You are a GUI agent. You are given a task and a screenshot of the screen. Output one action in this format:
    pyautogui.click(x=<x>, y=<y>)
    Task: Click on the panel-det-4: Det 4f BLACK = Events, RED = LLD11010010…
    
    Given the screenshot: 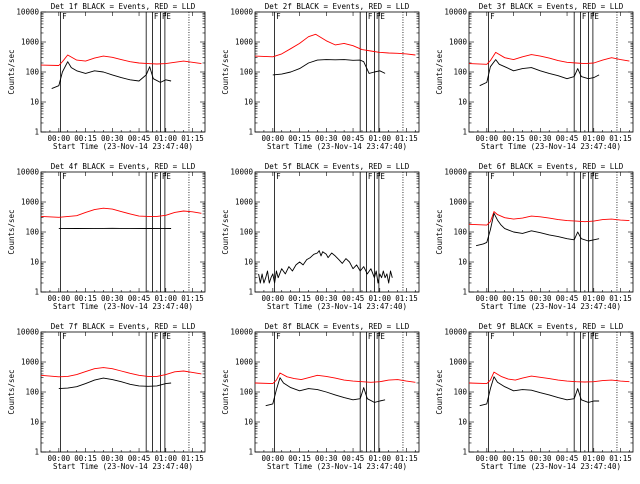 What is the action you would take?
    pyautogui.click(x=106, y=236)
    